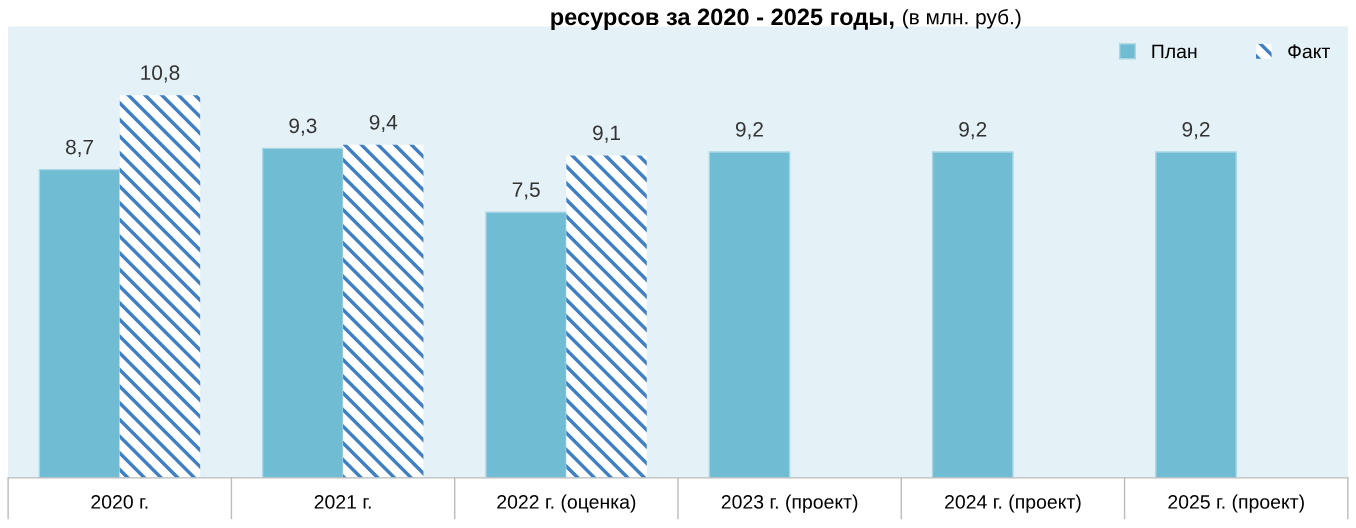  Describe the element at coordinates (962, 18) in the screenshot. I see `chart-subtitle: (в млн. руб.)` at that location.